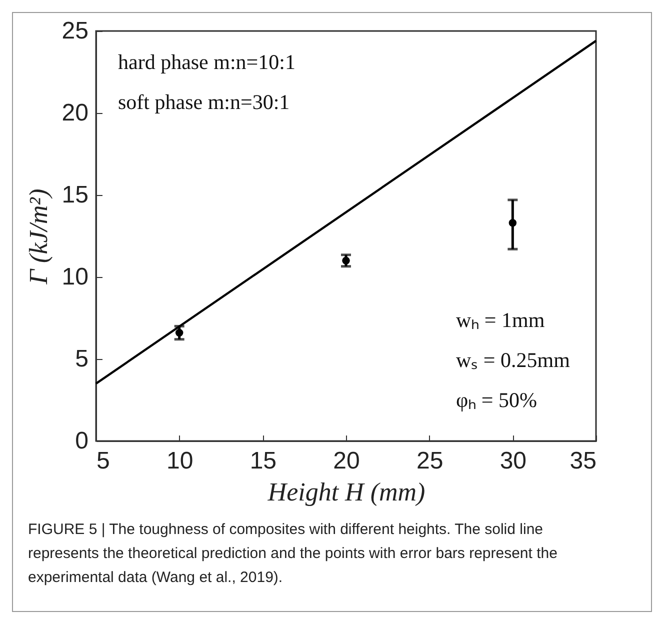 The image size is (665, 617). I want to click on x-tick-label: 30, so click(513, 461).